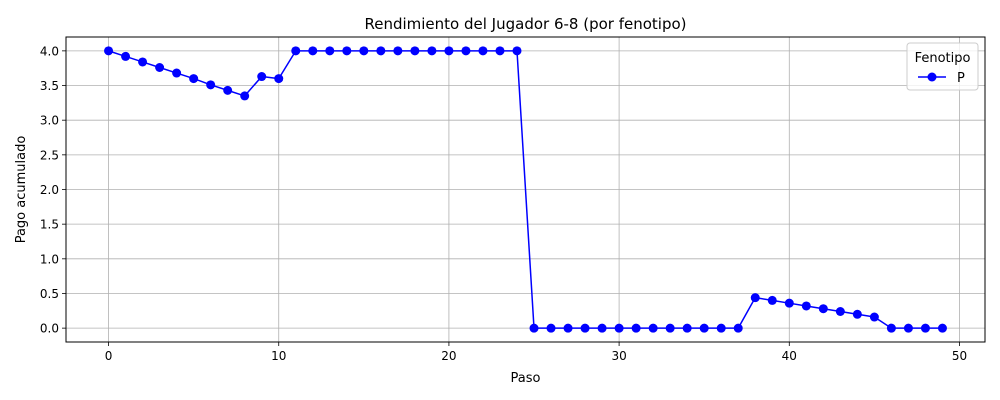 This screenshot has width=1000, height=400. What do you see at coordinates (109, 356) in the screenshot?
I see `x-tick-label: 0` at bounding box center [109, 356].